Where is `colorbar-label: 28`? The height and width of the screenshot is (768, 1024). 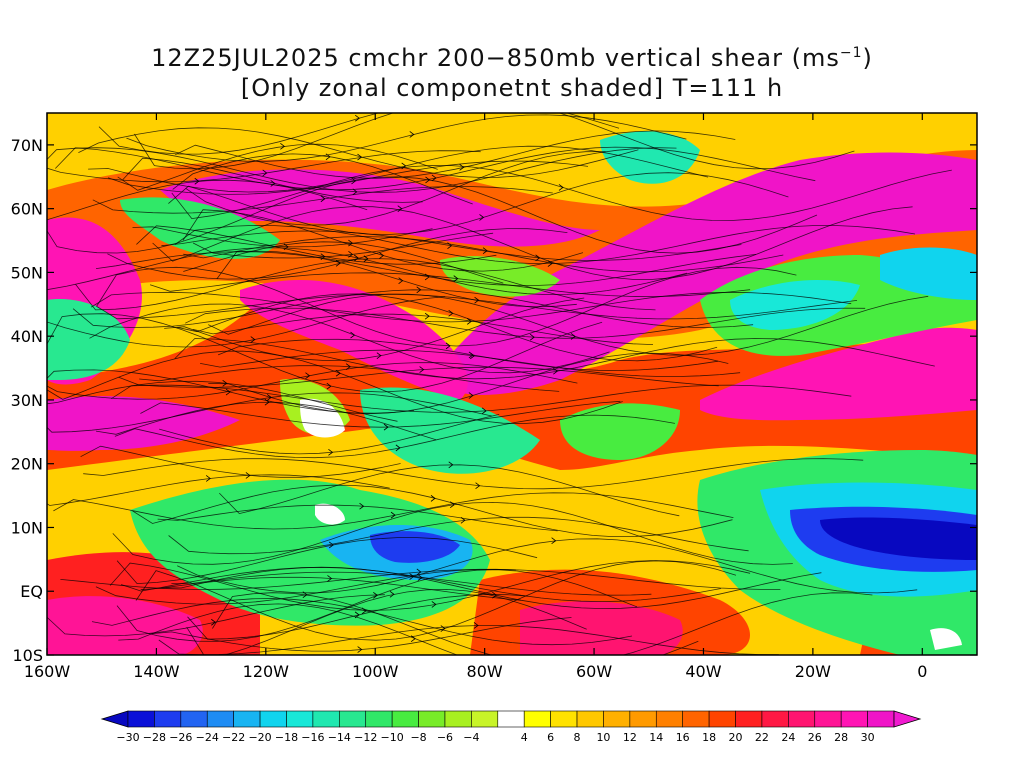
colorbar-label: 28 is located at coordinates (841, 737).